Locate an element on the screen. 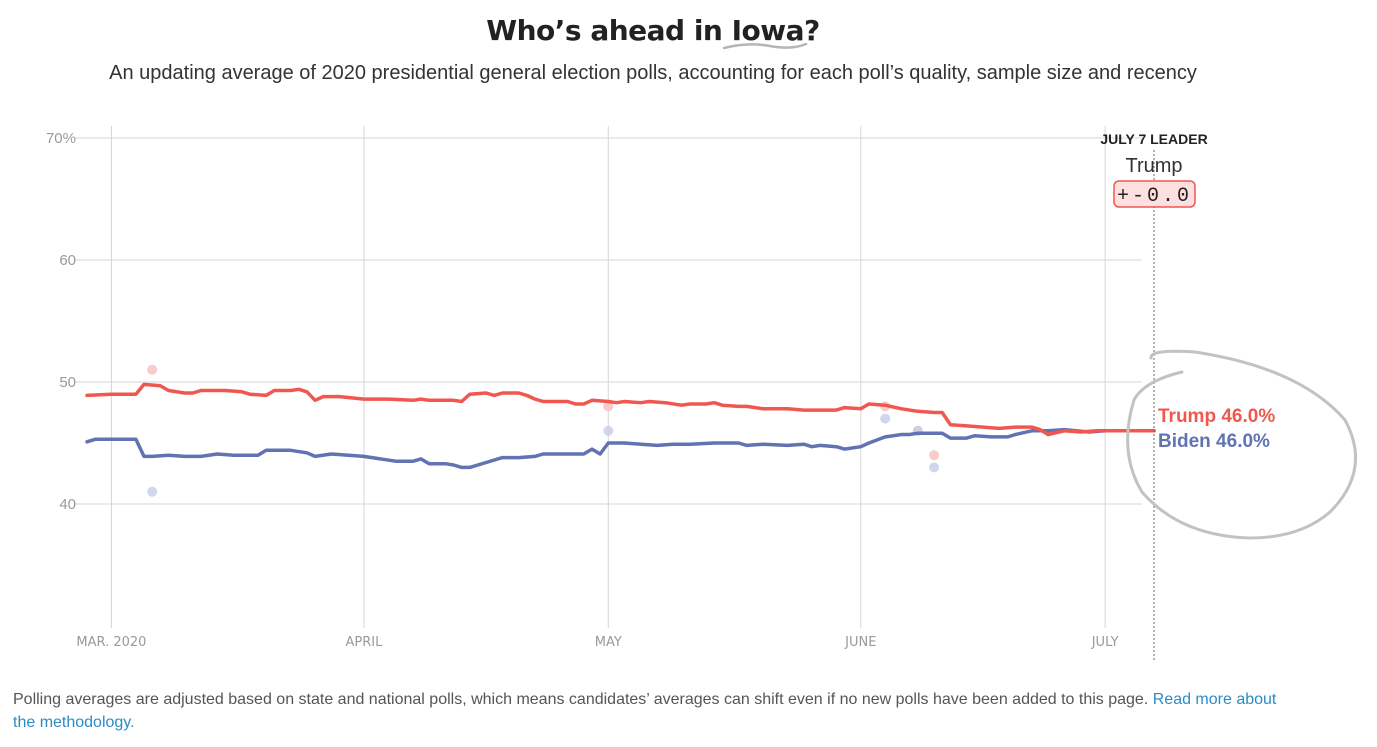  x-tick-label: APRIL is located at coordinates (365, 642).